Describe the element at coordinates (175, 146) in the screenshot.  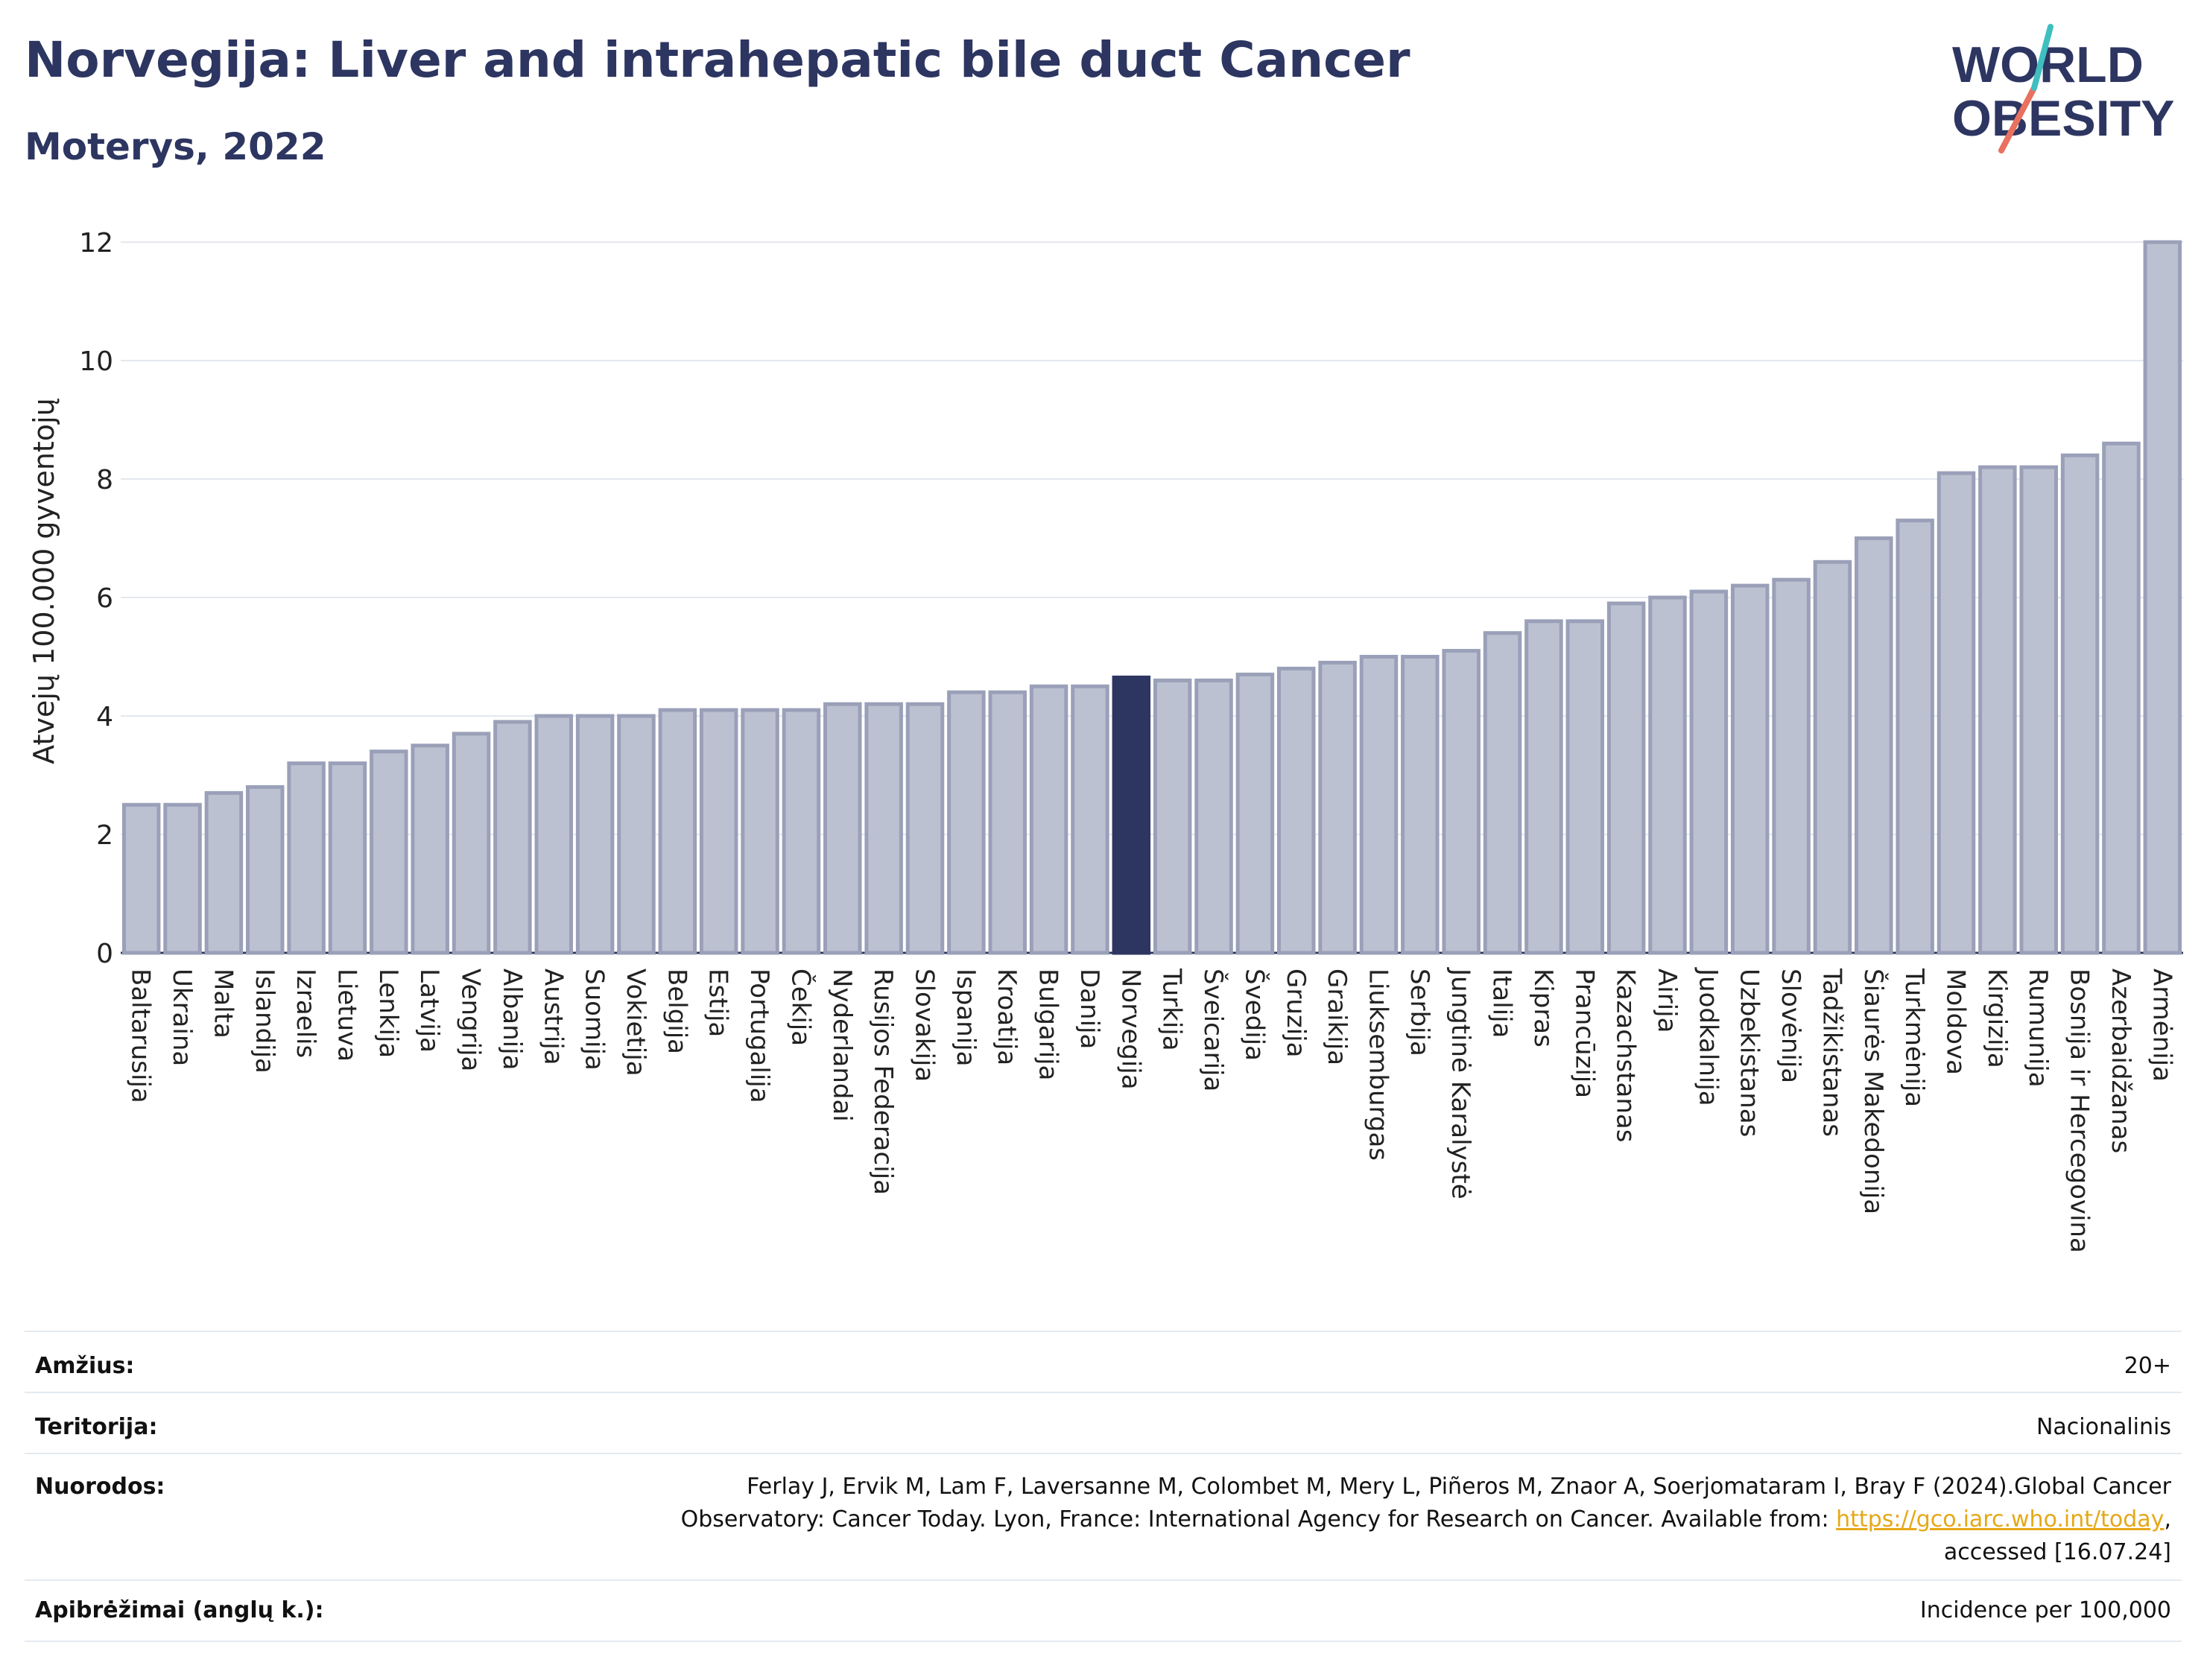
I see `chart-subtitle: Moterys, 2022` at that location.